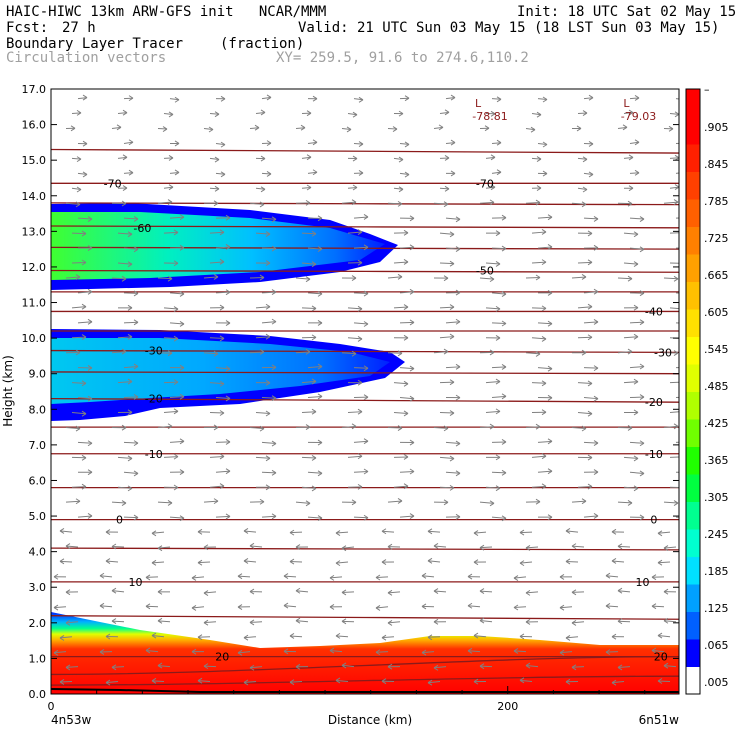  I want to click on field-units: (fraction), so click(262, 44).